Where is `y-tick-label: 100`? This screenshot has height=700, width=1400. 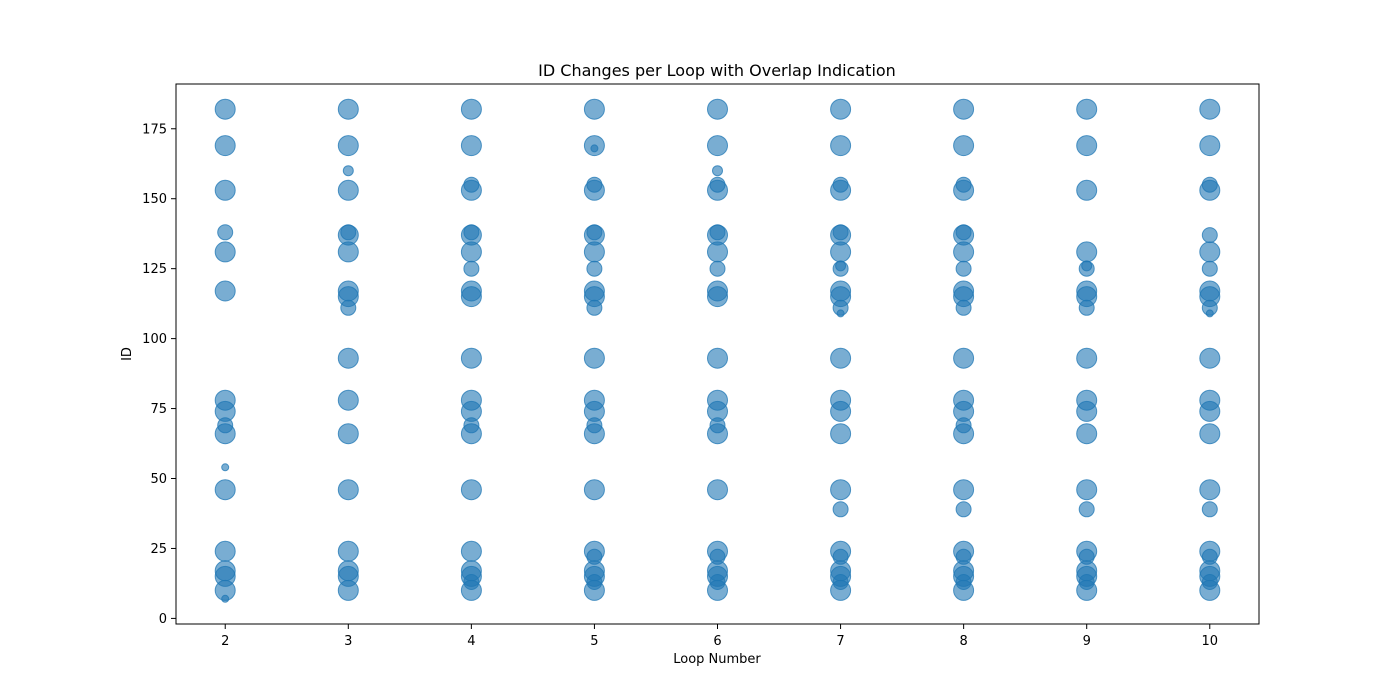 y-tick-label: 100 is located at coordinates (154, 339).